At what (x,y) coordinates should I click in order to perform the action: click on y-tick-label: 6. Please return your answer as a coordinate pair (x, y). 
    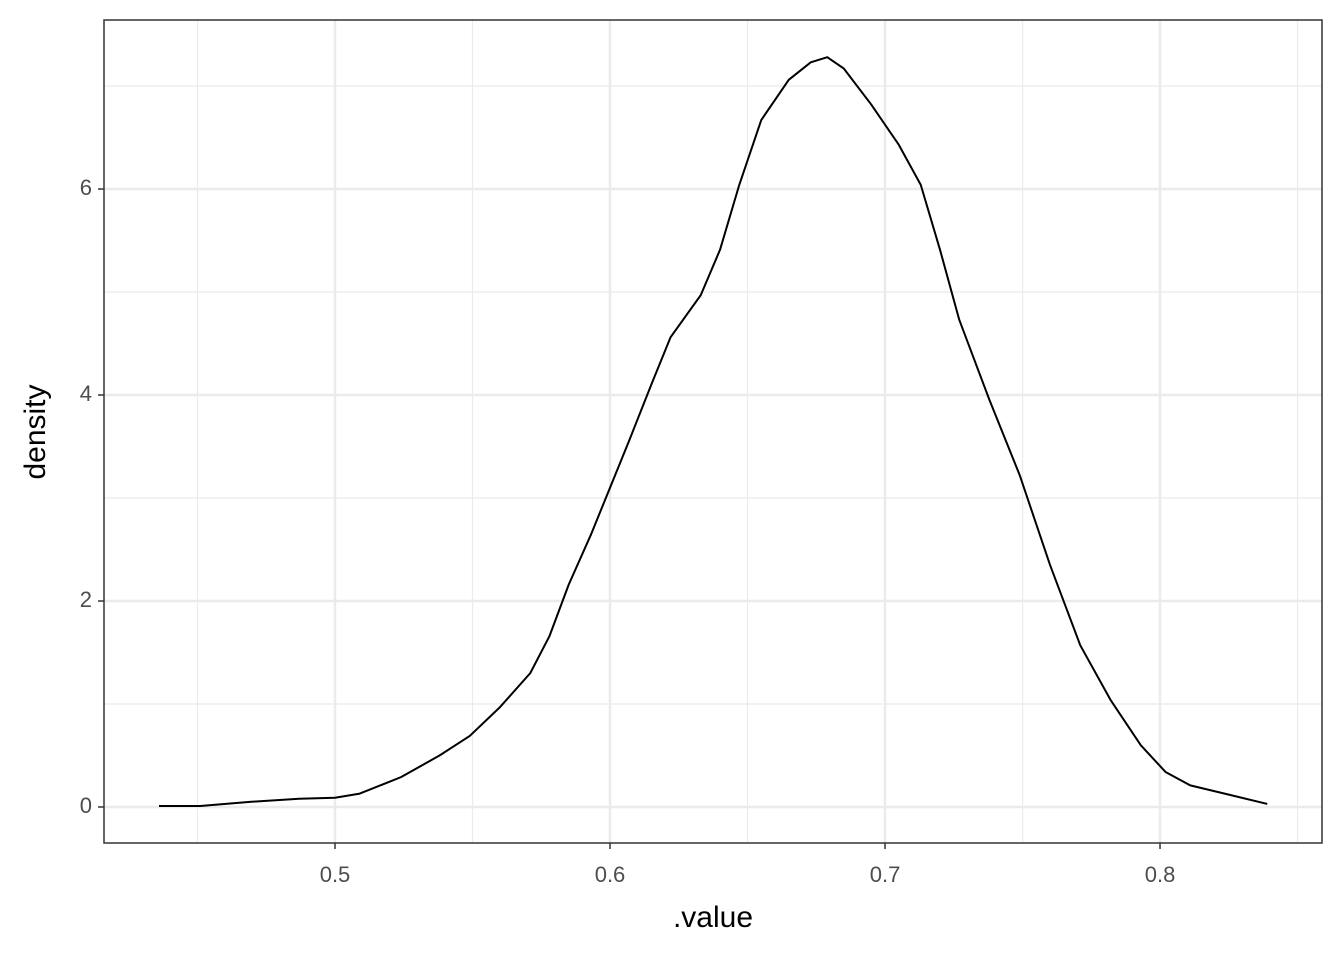
    Looking at the image, I should click on (86, 187).